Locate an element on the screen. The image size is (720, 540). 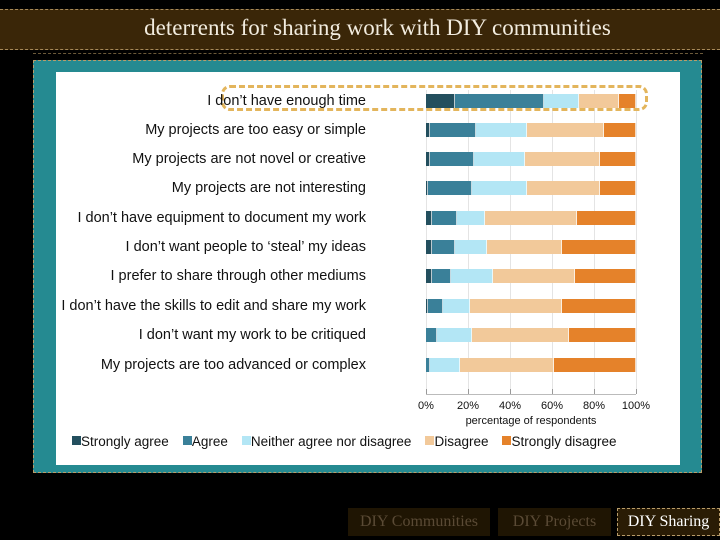
legend-item: Strongly disagree is located at coordinates (559, 441).